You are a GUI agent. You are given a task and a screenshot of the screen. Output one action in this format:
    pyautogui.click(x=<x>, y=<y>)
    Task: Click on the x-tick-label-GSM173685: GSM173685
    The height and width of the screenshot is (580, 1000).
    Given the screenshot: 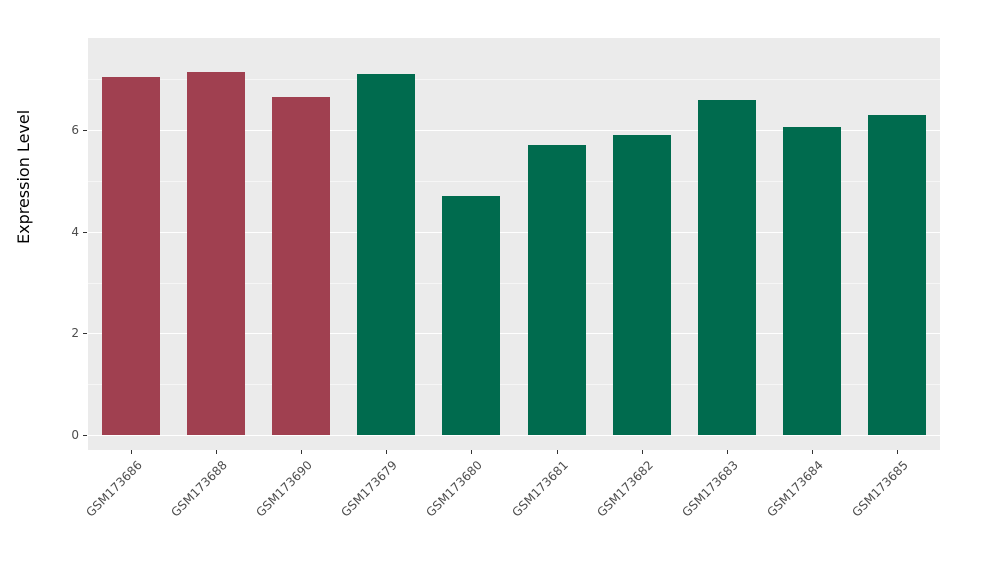 What is the action you would take?
    pyautogui.click(x=880, y=489)
    